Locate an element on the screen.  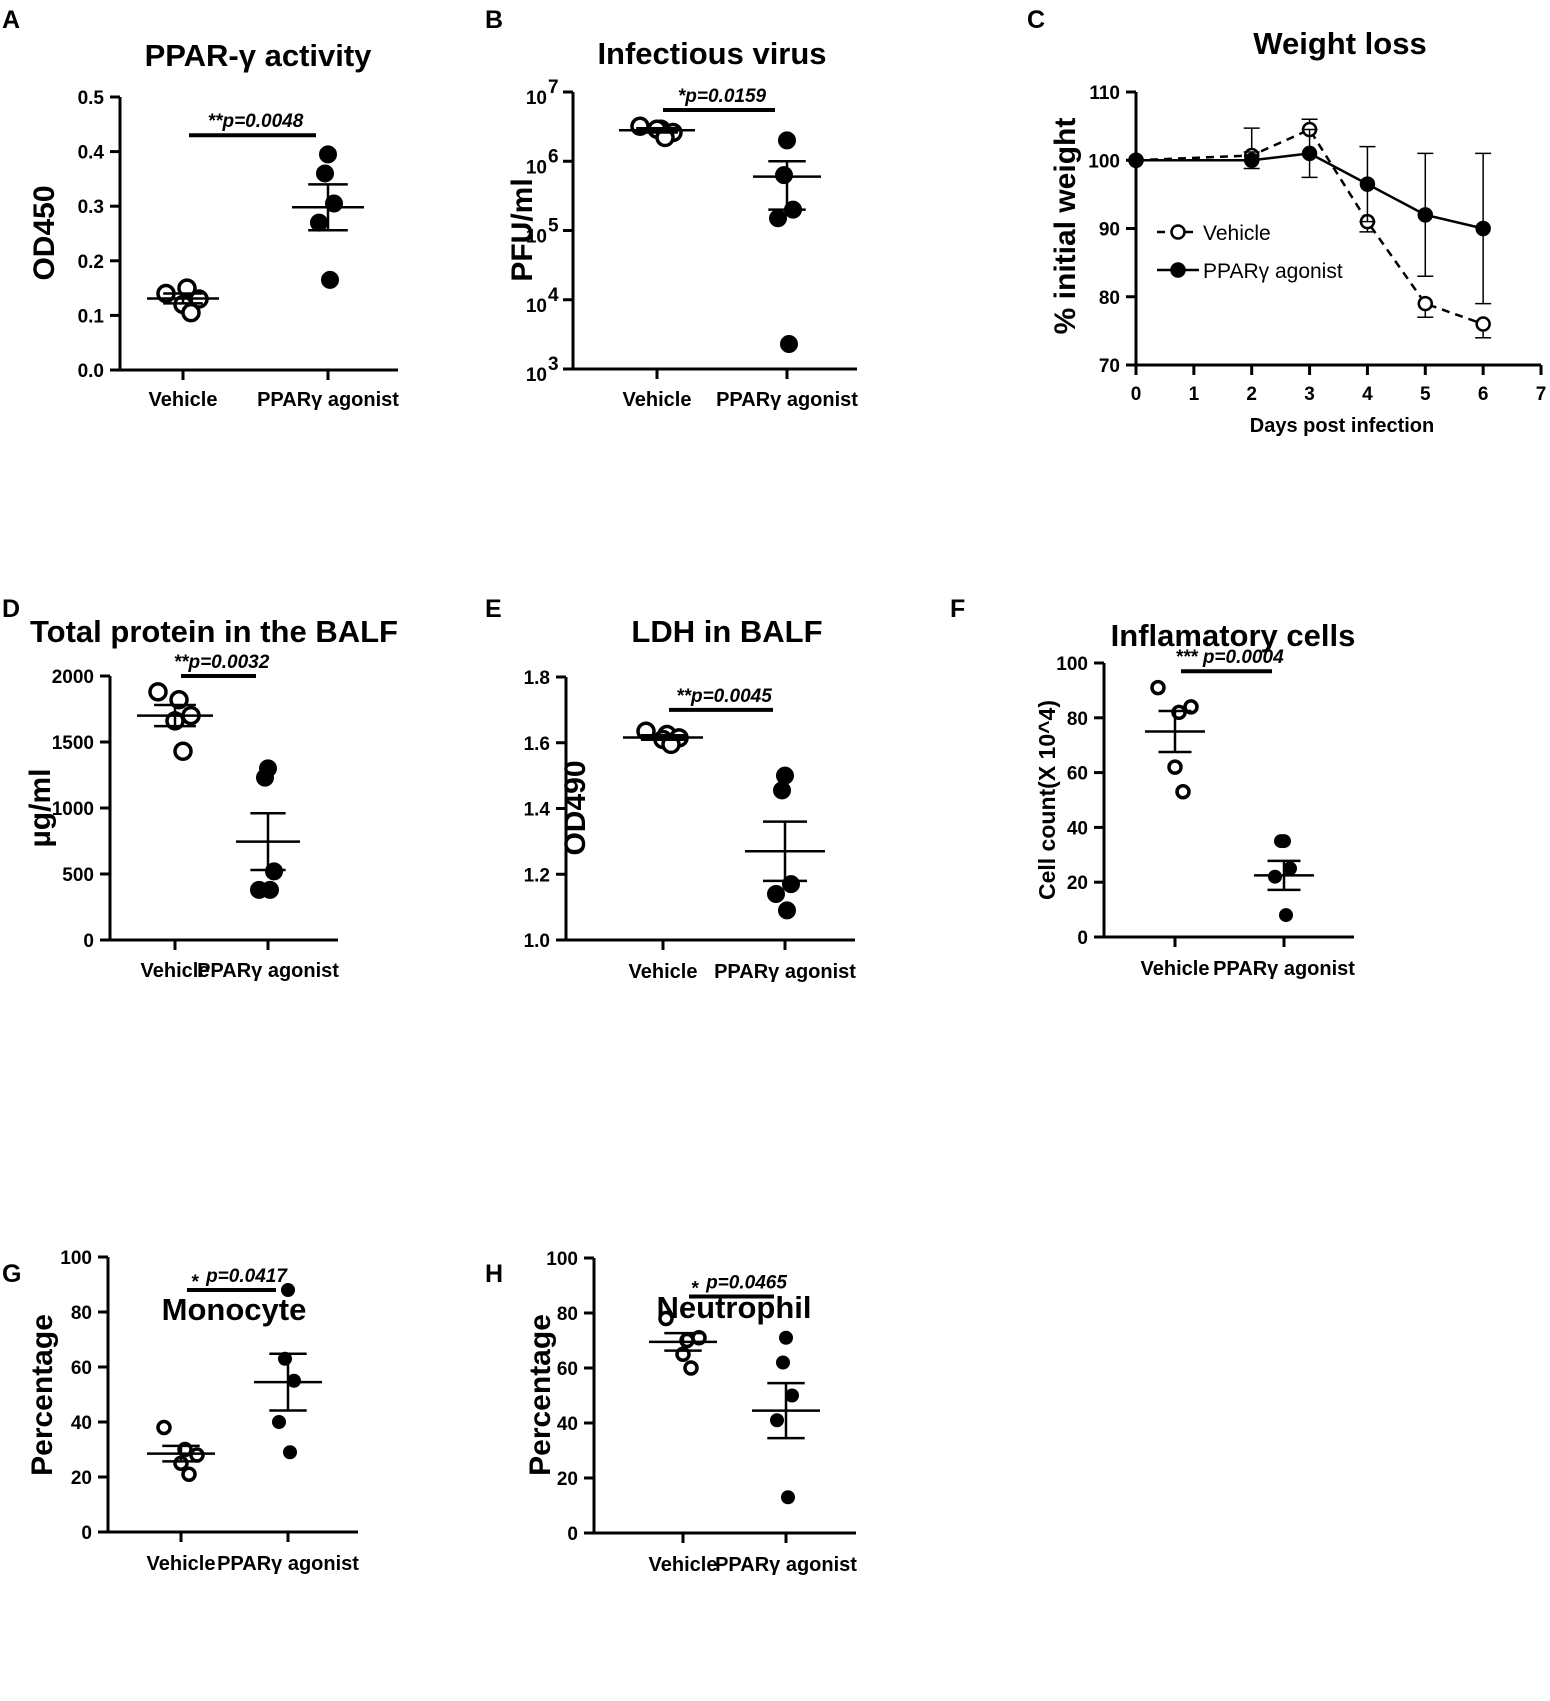
significance-label: **p=0.0048 is located at coordinates (256, 121).